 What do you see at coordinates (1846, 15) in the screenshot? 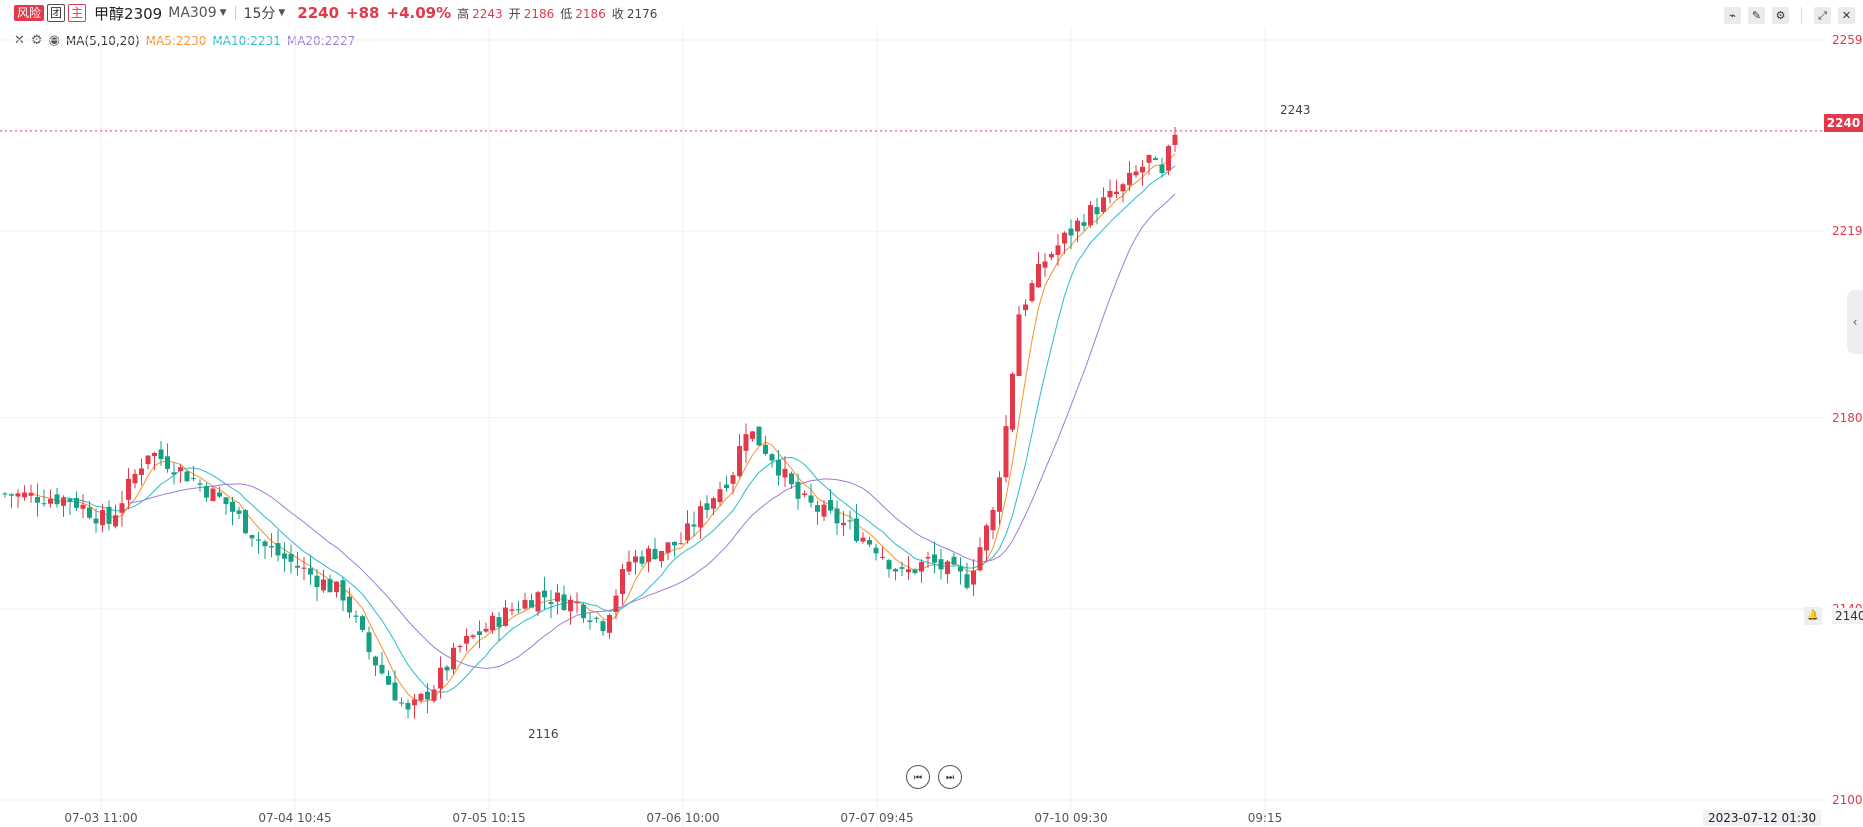
I see `close-icon: ✕` at bounding box center [1846, 15].